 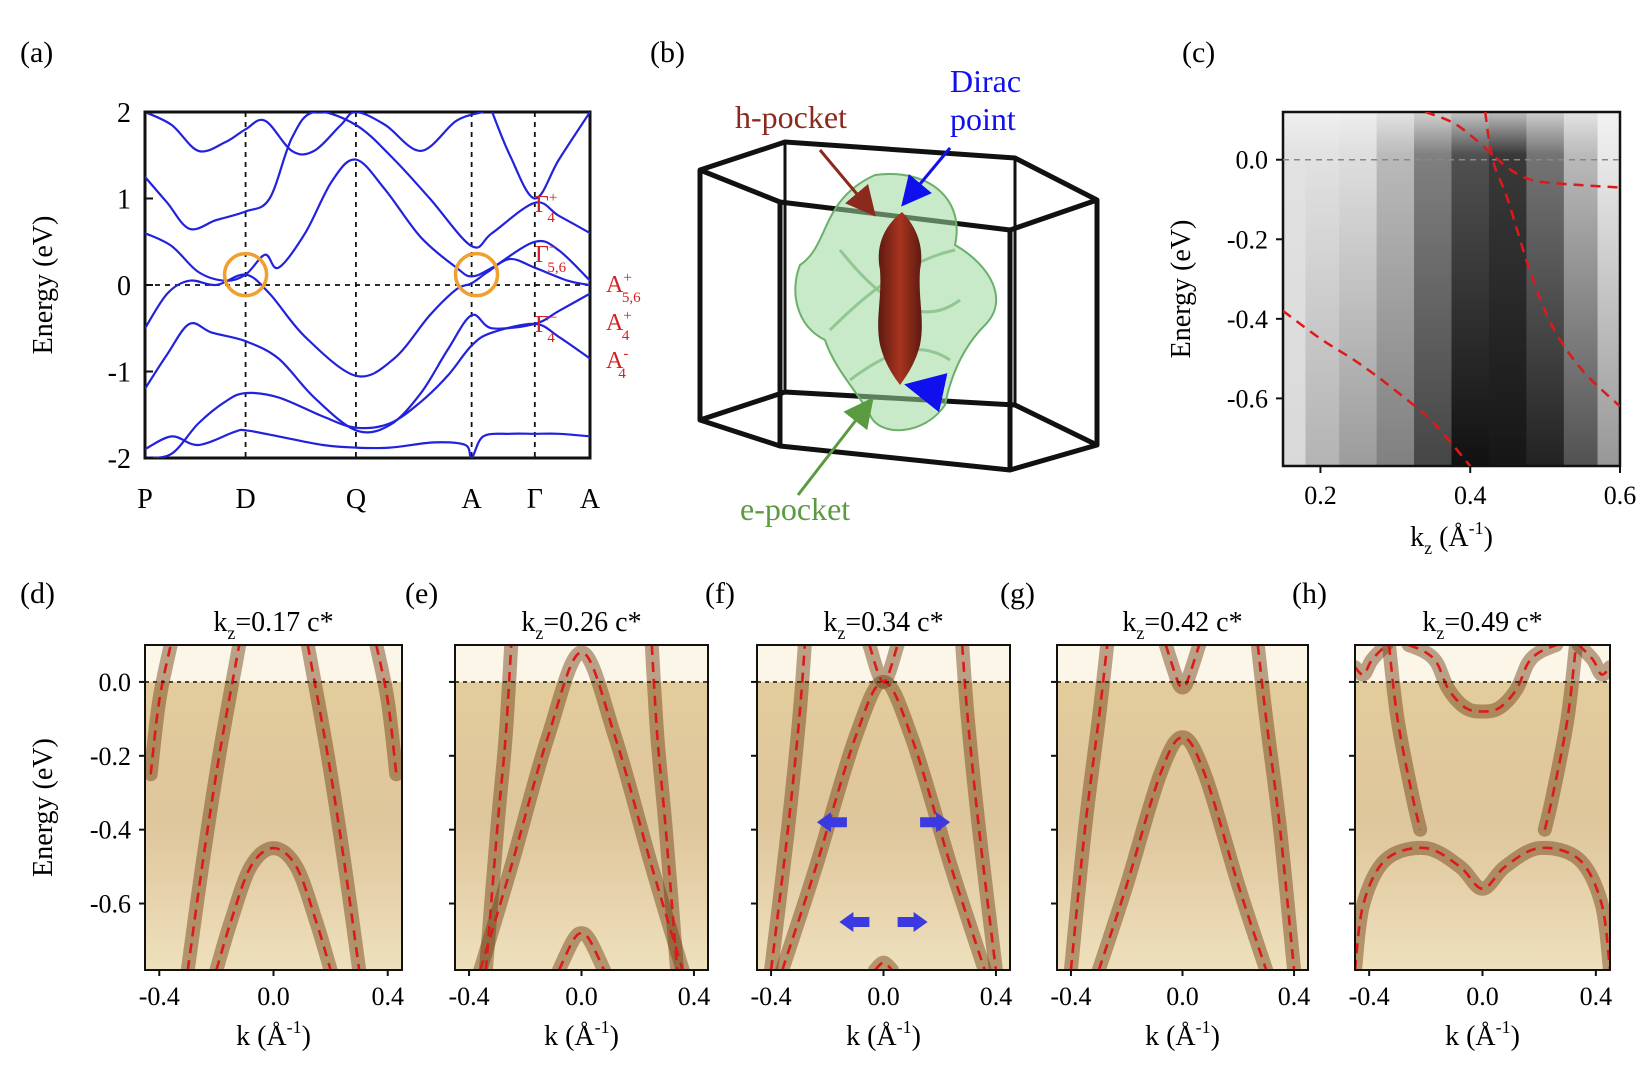 What do you see at coordinates (245, 499) in the screenshot?
I see `x-tick-label: D` at bounding box center [245, 499].